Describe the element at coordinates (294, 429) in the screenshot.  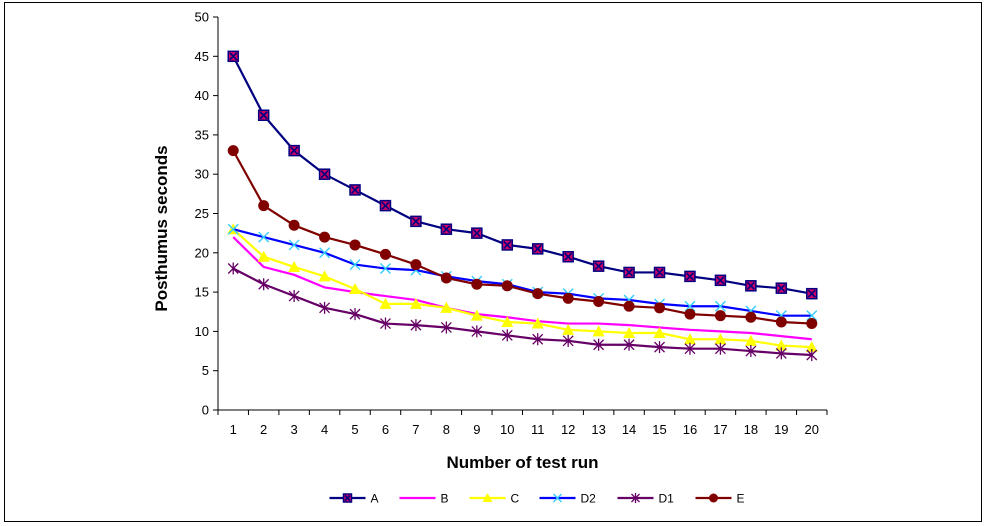
I see `x-tick-label: 3` at that location.